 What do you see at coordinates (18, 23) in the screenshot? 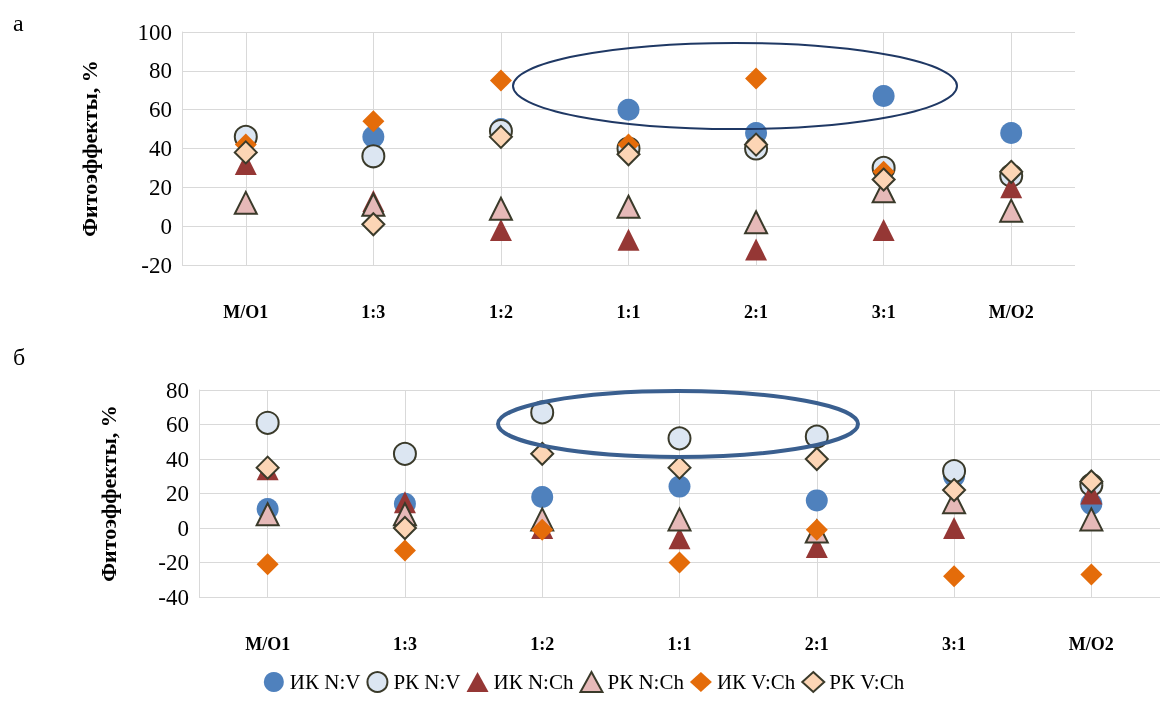
I see `chart-title: а` at bounding box center [18, 23].